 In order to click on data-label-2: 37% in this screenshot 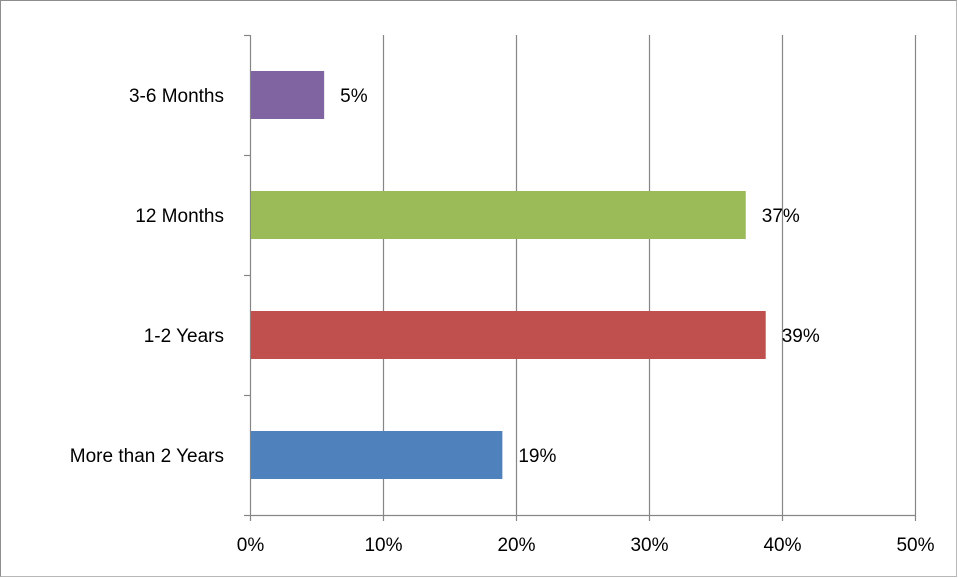, I will do `click(781, 216)`.